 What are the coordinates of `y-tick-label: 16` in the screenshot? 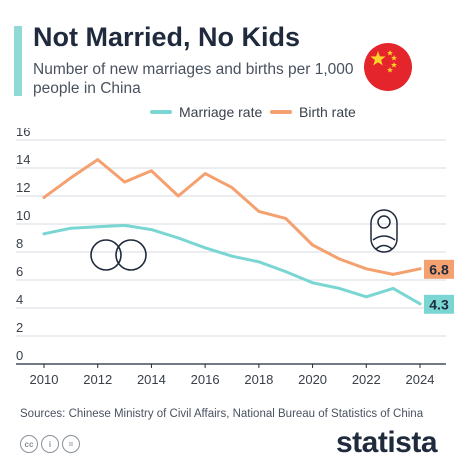 It's located at (23, 133).